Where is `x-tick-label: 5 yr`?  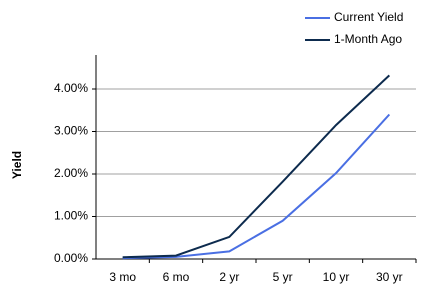
x-tick-label: 5 yr is located at coordinates (283, 277).